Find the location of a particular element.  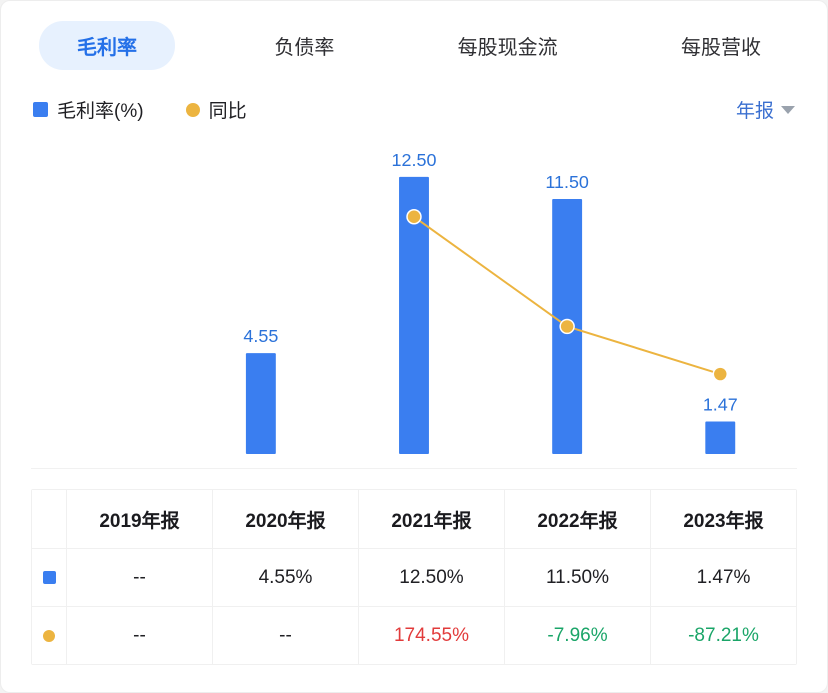

gross-margin-2019: -- is located at coordinates (139, 577).